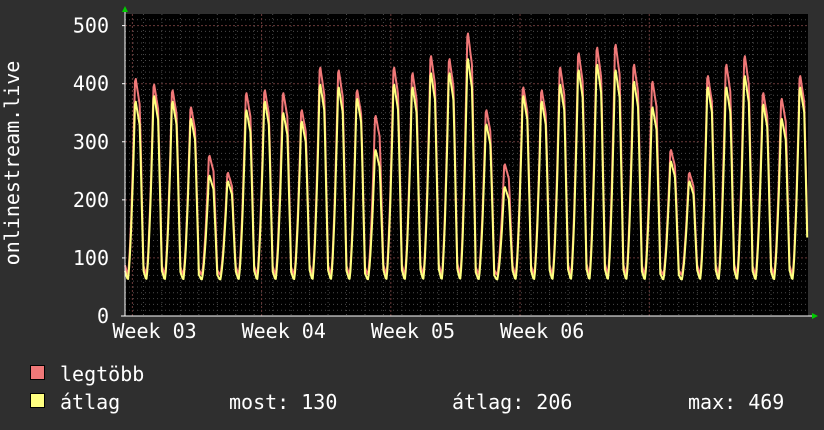 This screenshot has height=430, width=824. Describe the element at coordinates (91, 200) in the screenshot. I see `y-tick-label: 200` at that location.